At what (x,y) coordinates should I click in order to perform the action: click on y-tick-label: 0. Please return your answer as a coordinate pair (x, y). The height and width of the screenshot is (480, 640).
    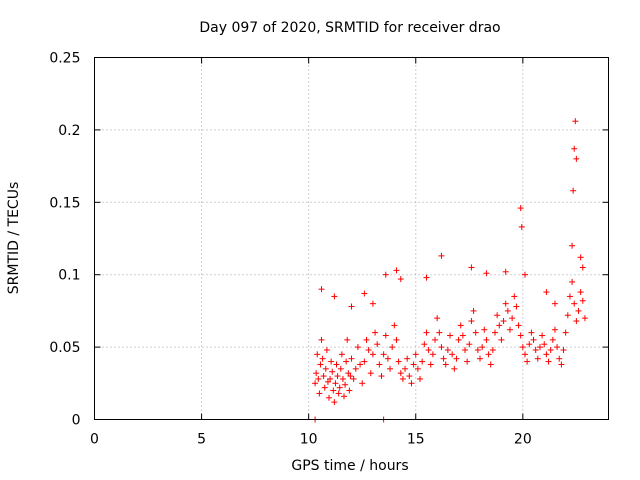
    Looking at the image, I should click on (76, 421).